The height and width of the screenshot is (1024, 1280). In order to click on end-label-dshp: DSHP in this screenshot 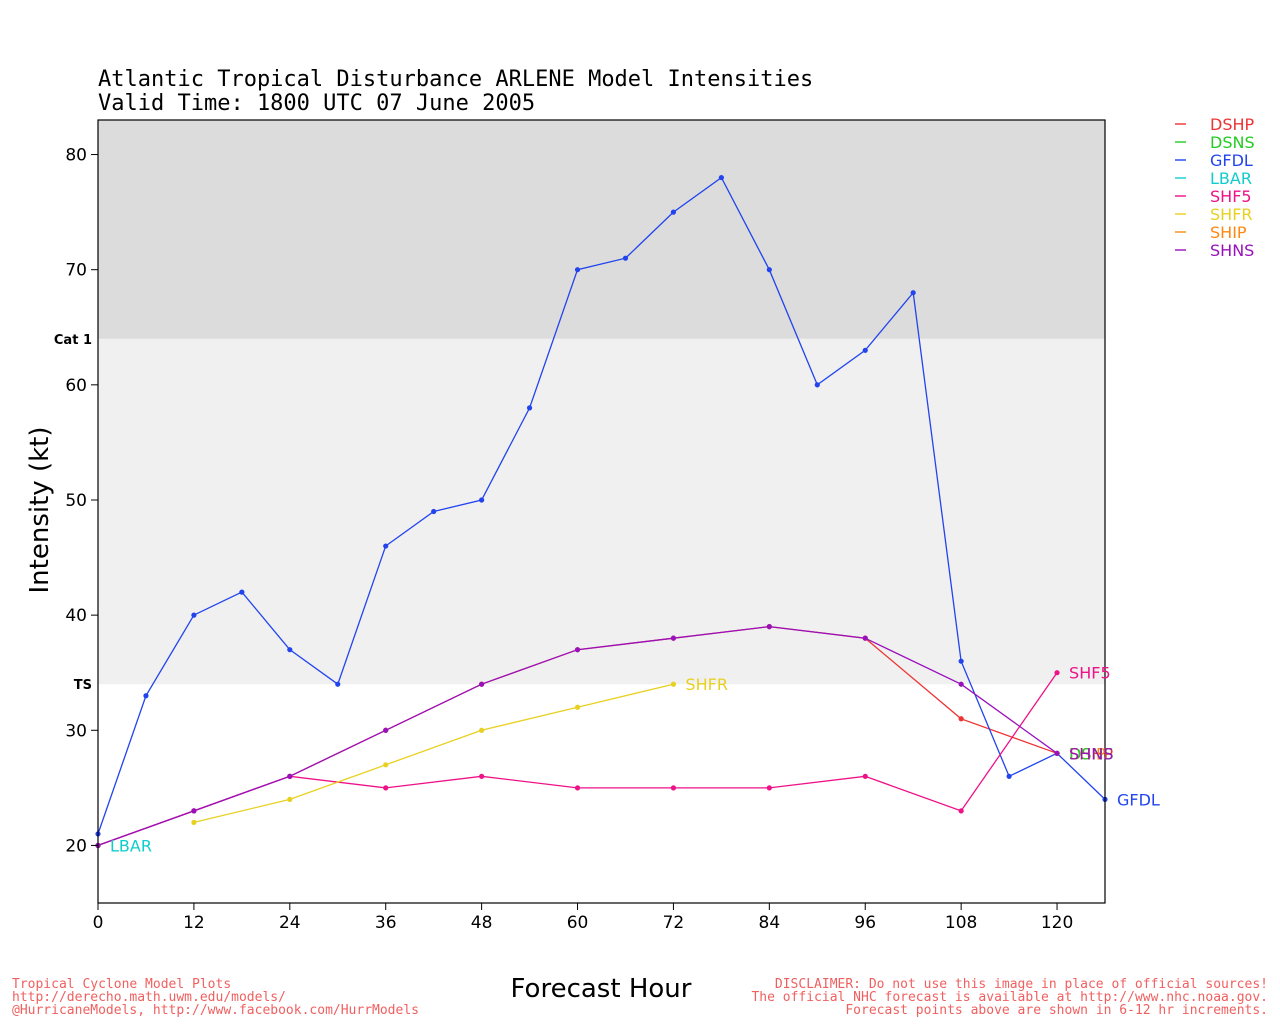, I will do `click(1091, 753)`.